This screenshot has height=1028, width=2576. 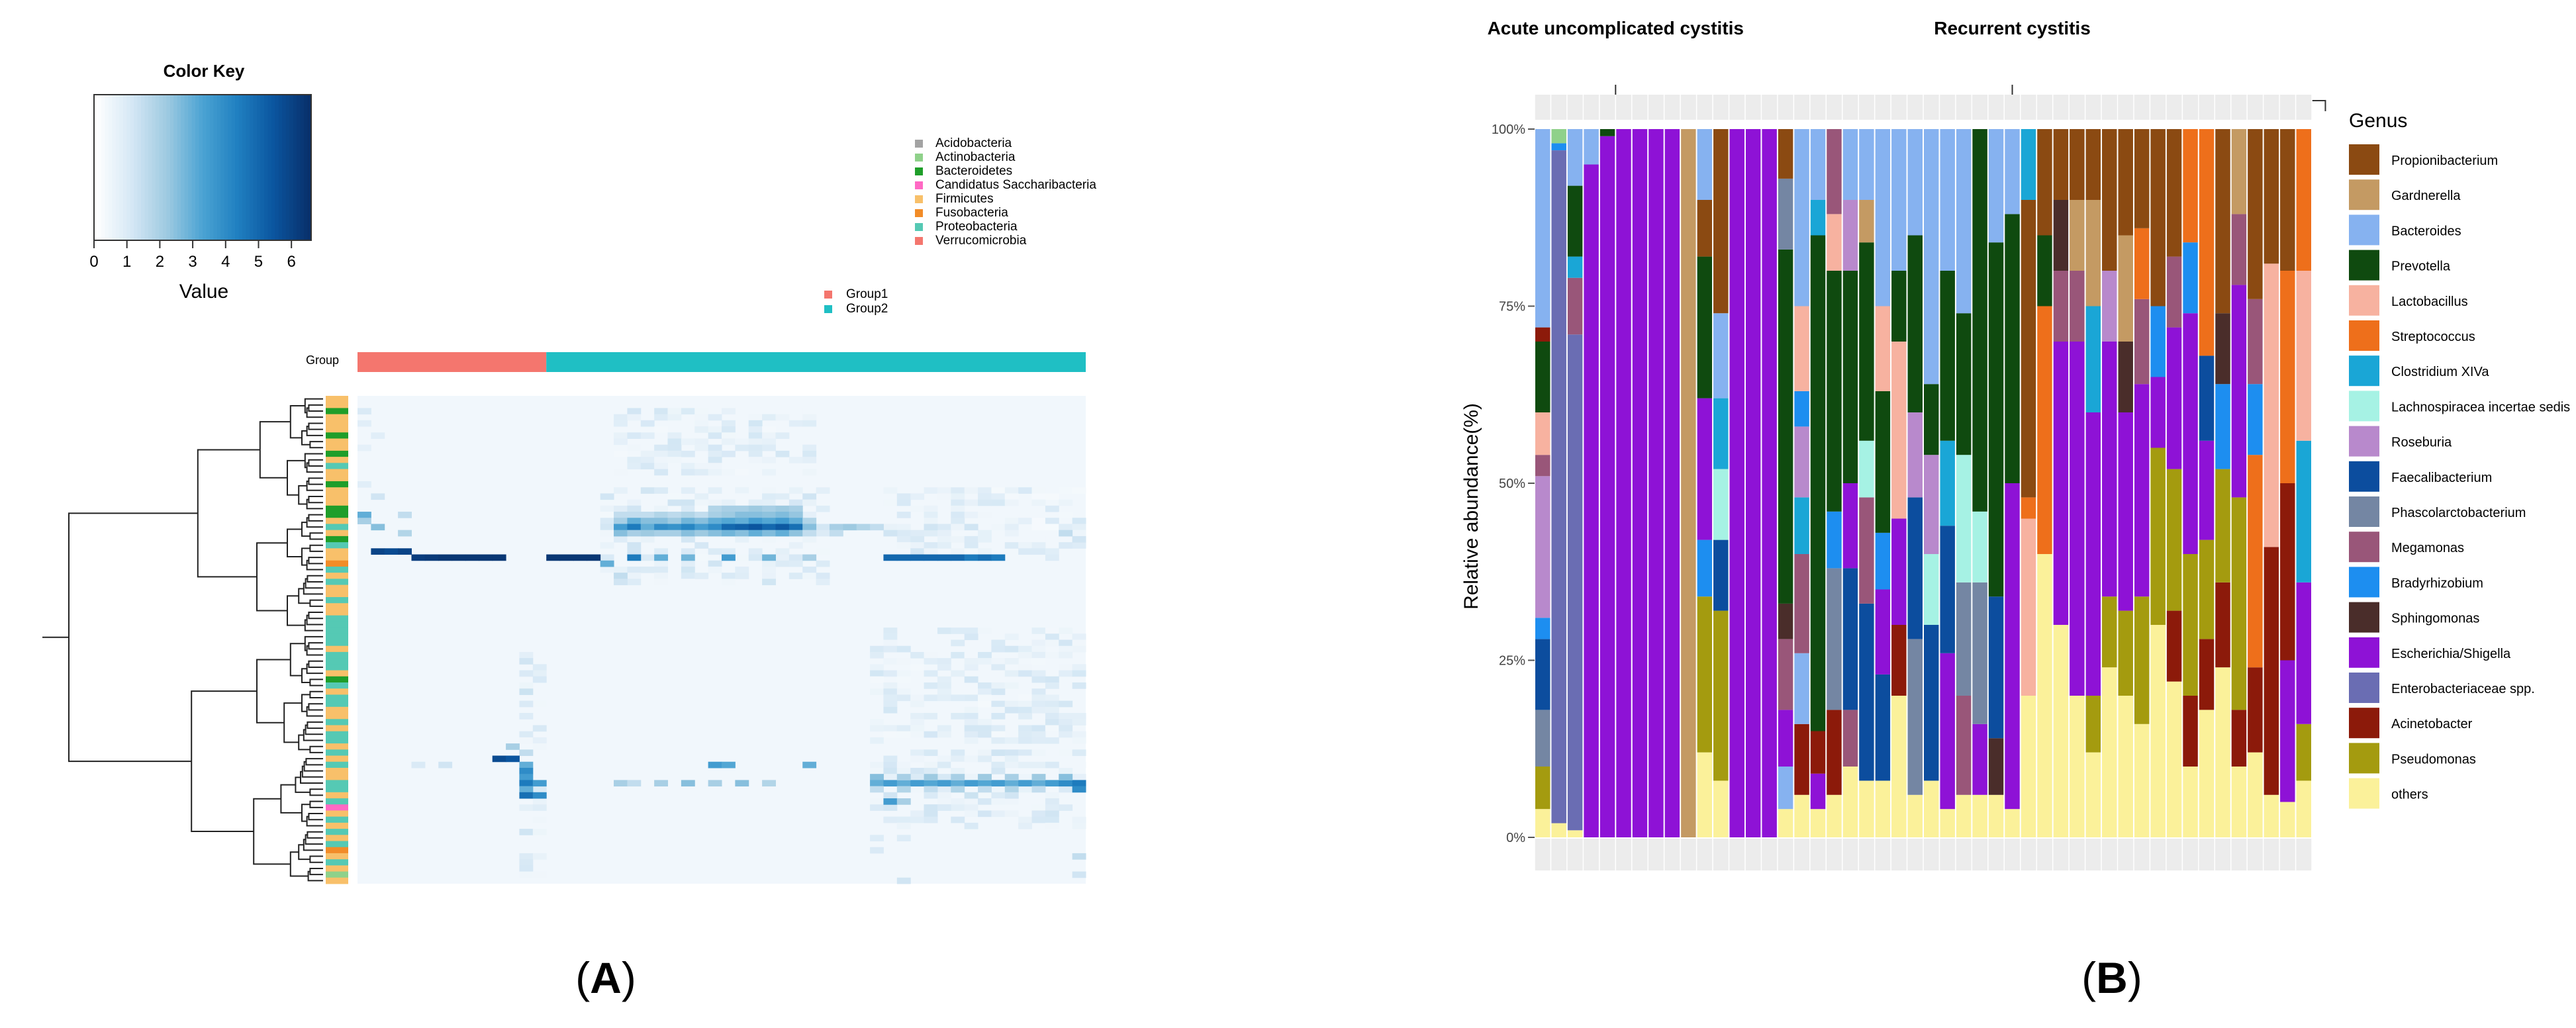 I want to click on group-swatch, so click(x=828, y=309).